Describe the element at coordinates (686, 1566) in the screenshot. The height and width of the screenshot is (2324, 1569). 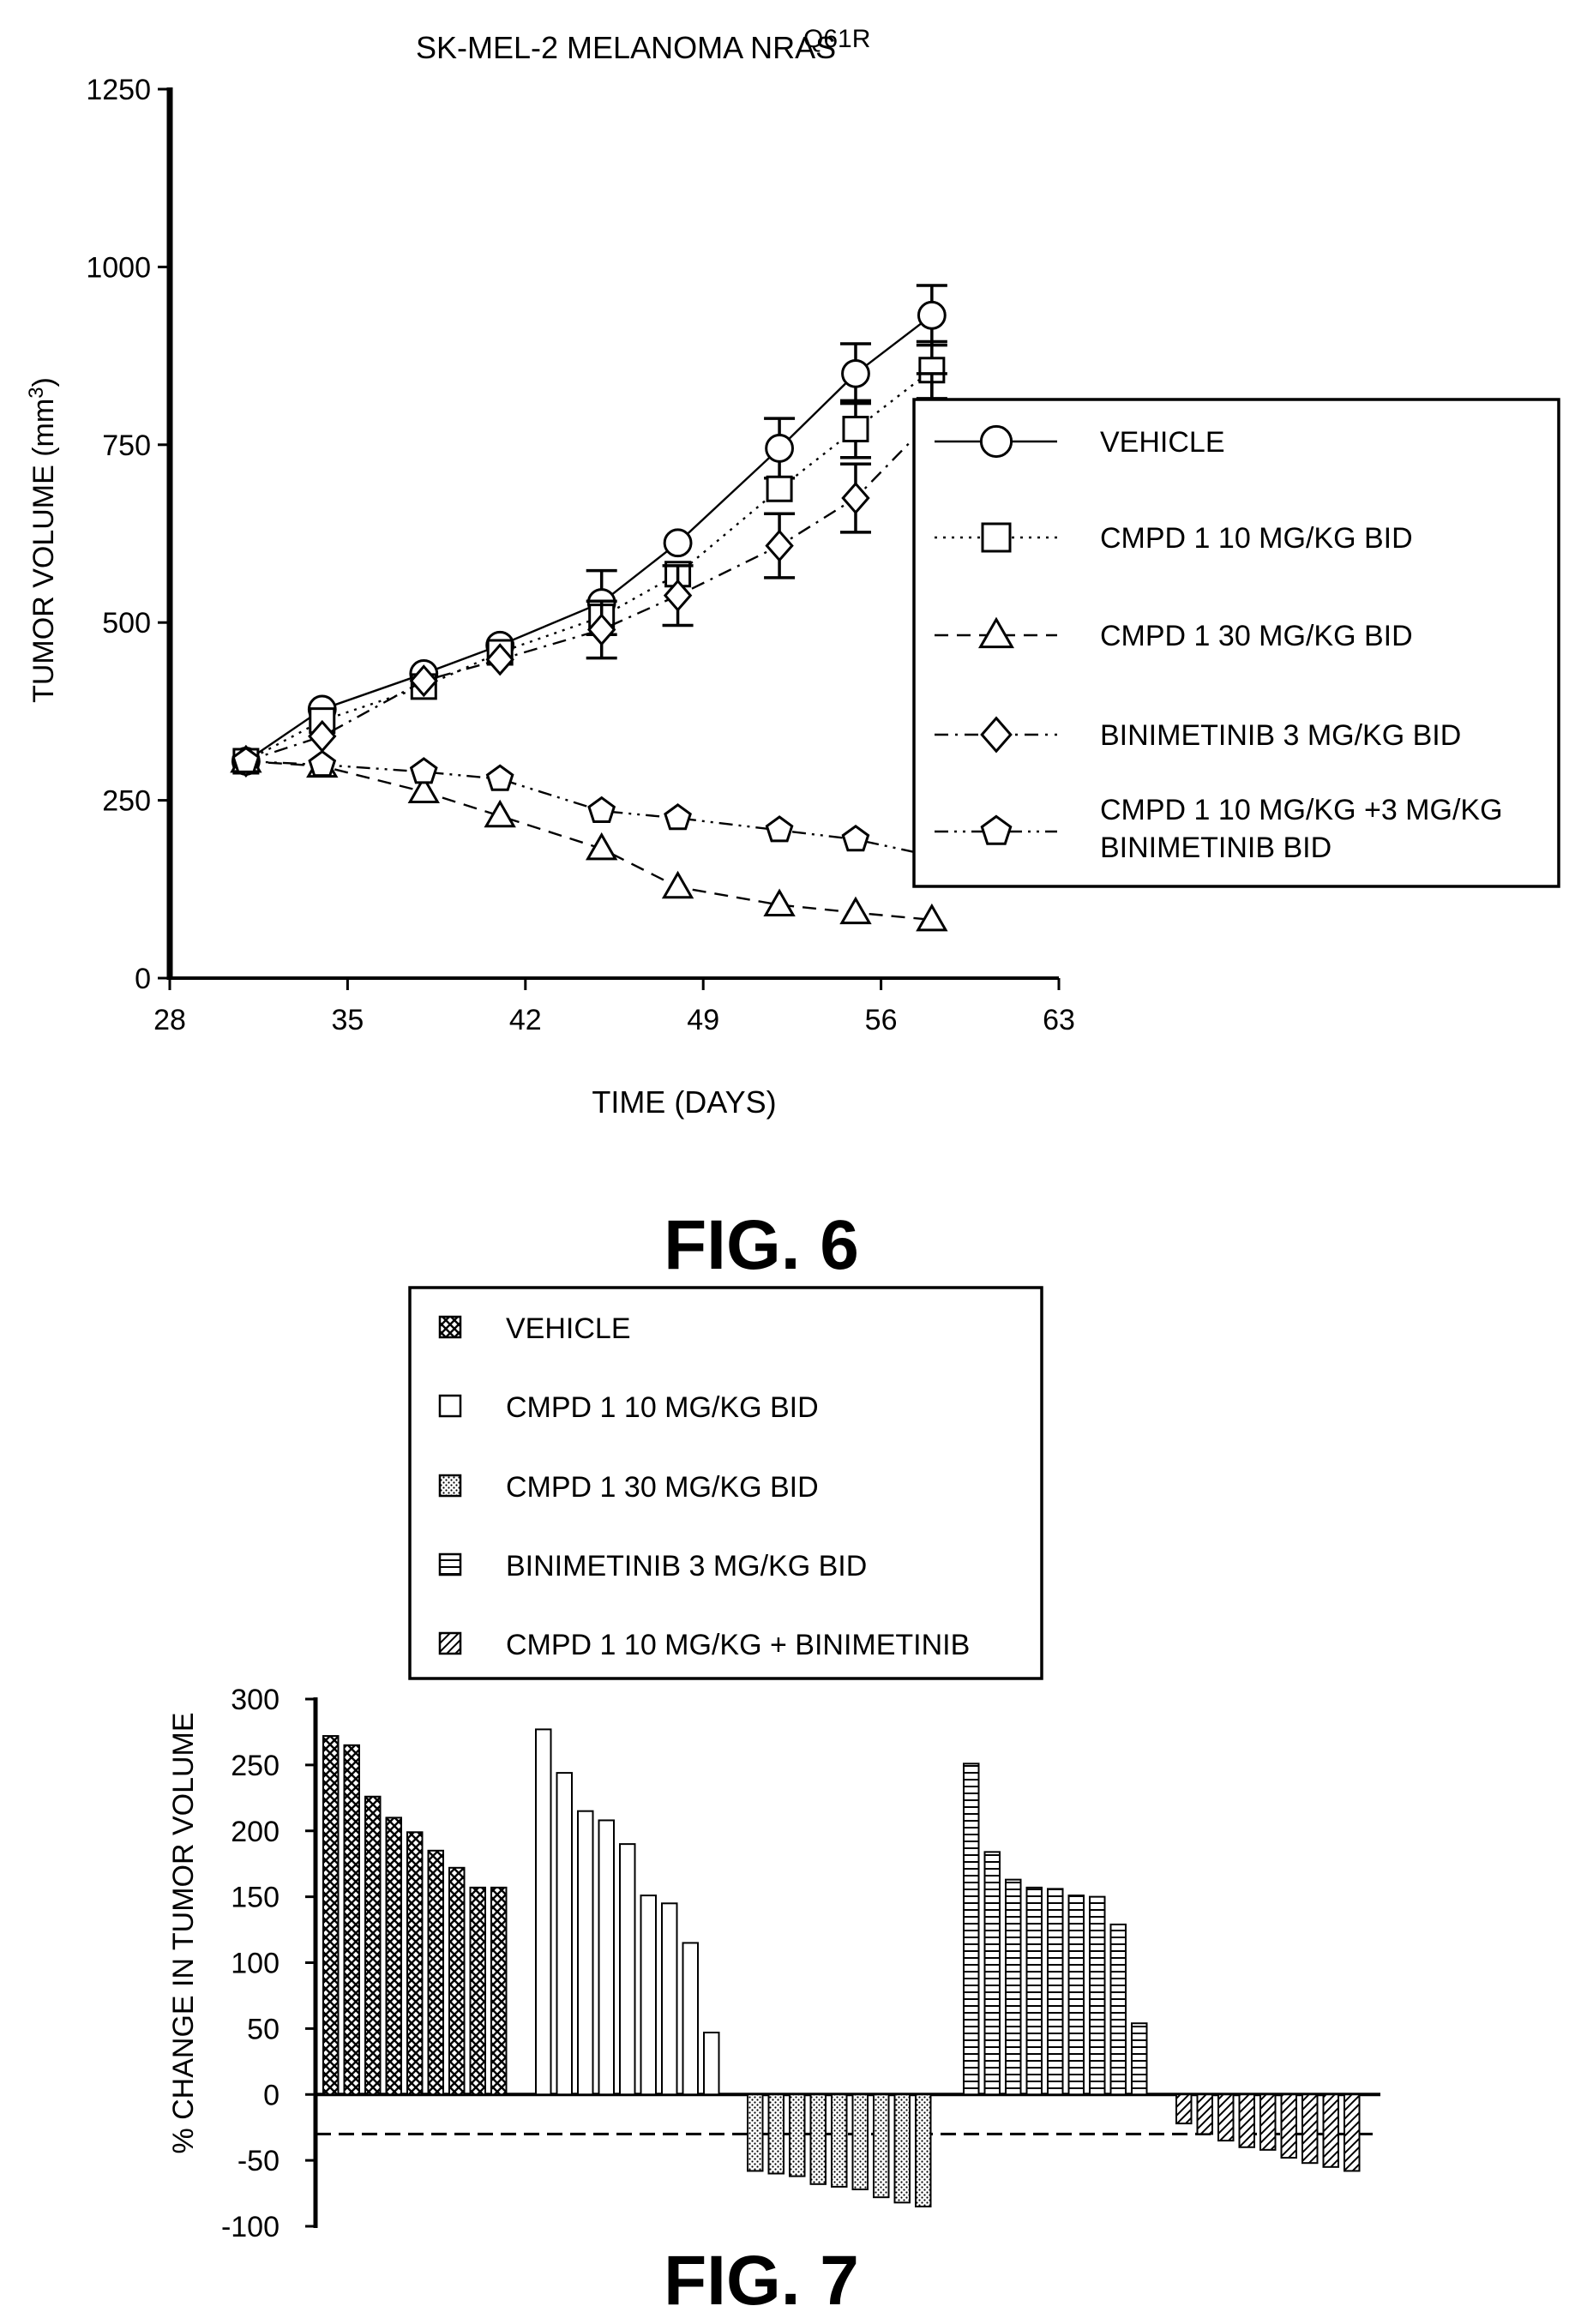
I see `fig7-legend-label: BINIMETINIB 3 MG/KG BID` at that location.